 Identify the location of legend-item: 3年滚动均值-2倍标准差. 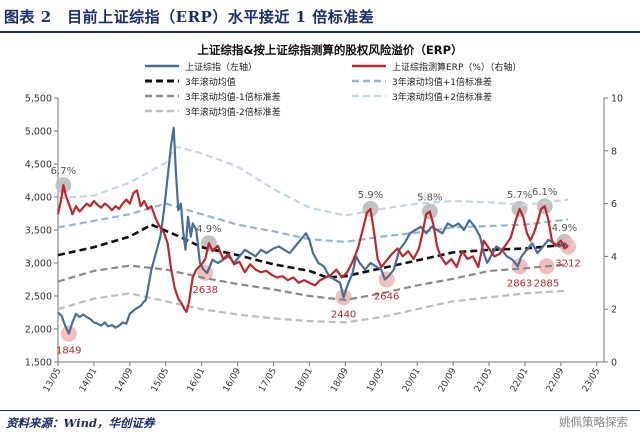
(213, 112).